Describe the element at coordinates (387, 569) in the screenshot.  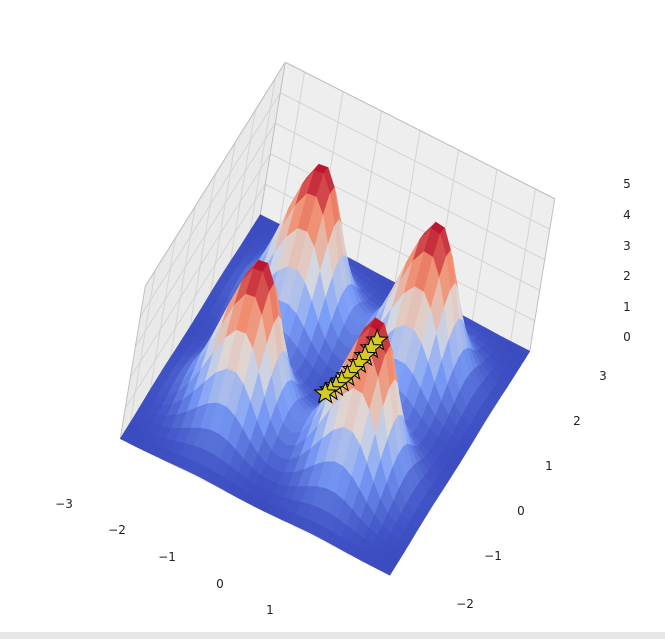
I see `surface-patch` at that location.